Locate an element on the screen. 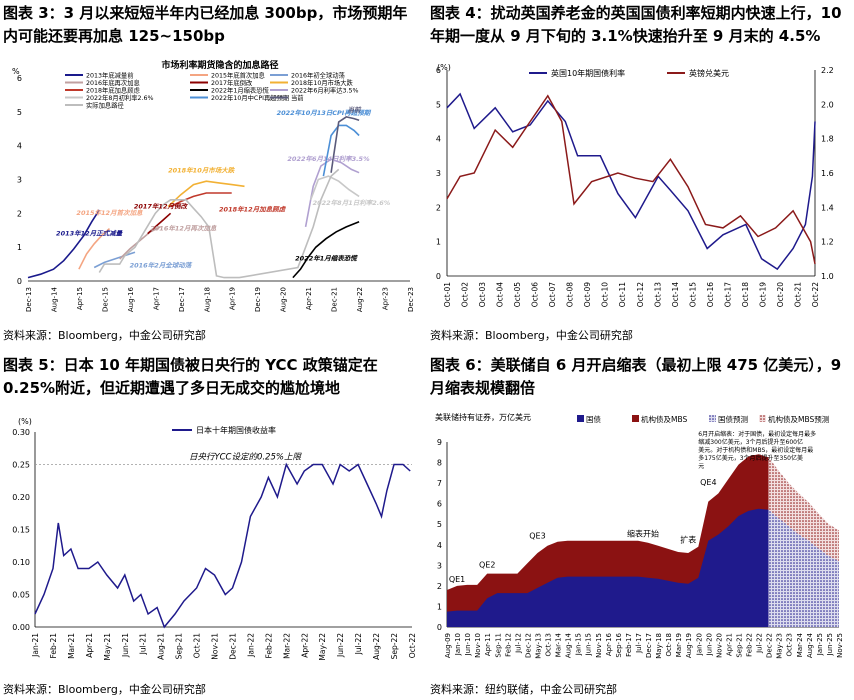  y-axis-unit: 美联储持有证券，万亿美元 is located at coordinates (483, 417).